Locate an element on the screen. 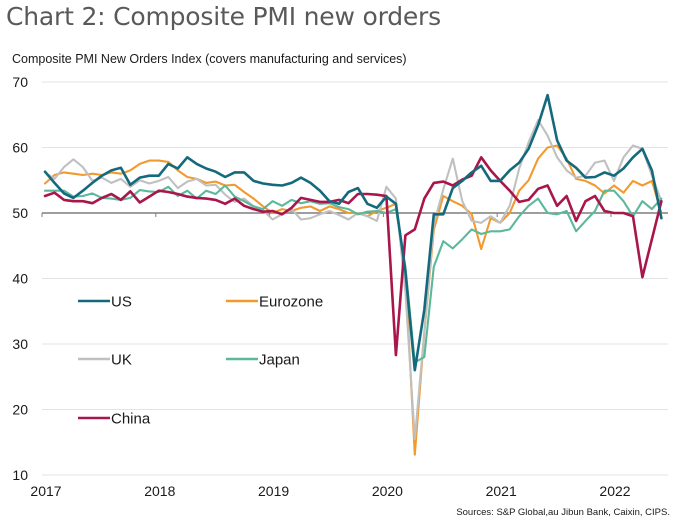 This screenshot has height=526, width=684. legend-item-japan: Japan is located at coordinates (263, 360).